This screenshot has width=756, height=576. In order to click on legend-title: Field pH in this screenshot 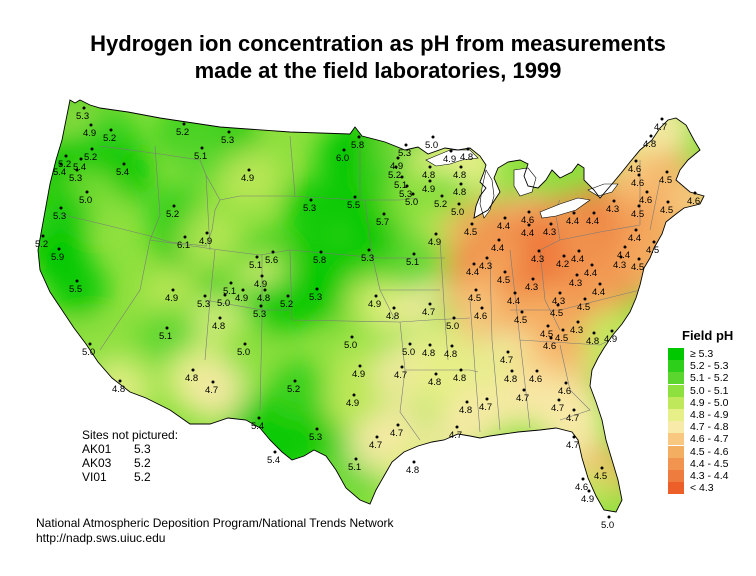, I will do `click(708, 335)`.